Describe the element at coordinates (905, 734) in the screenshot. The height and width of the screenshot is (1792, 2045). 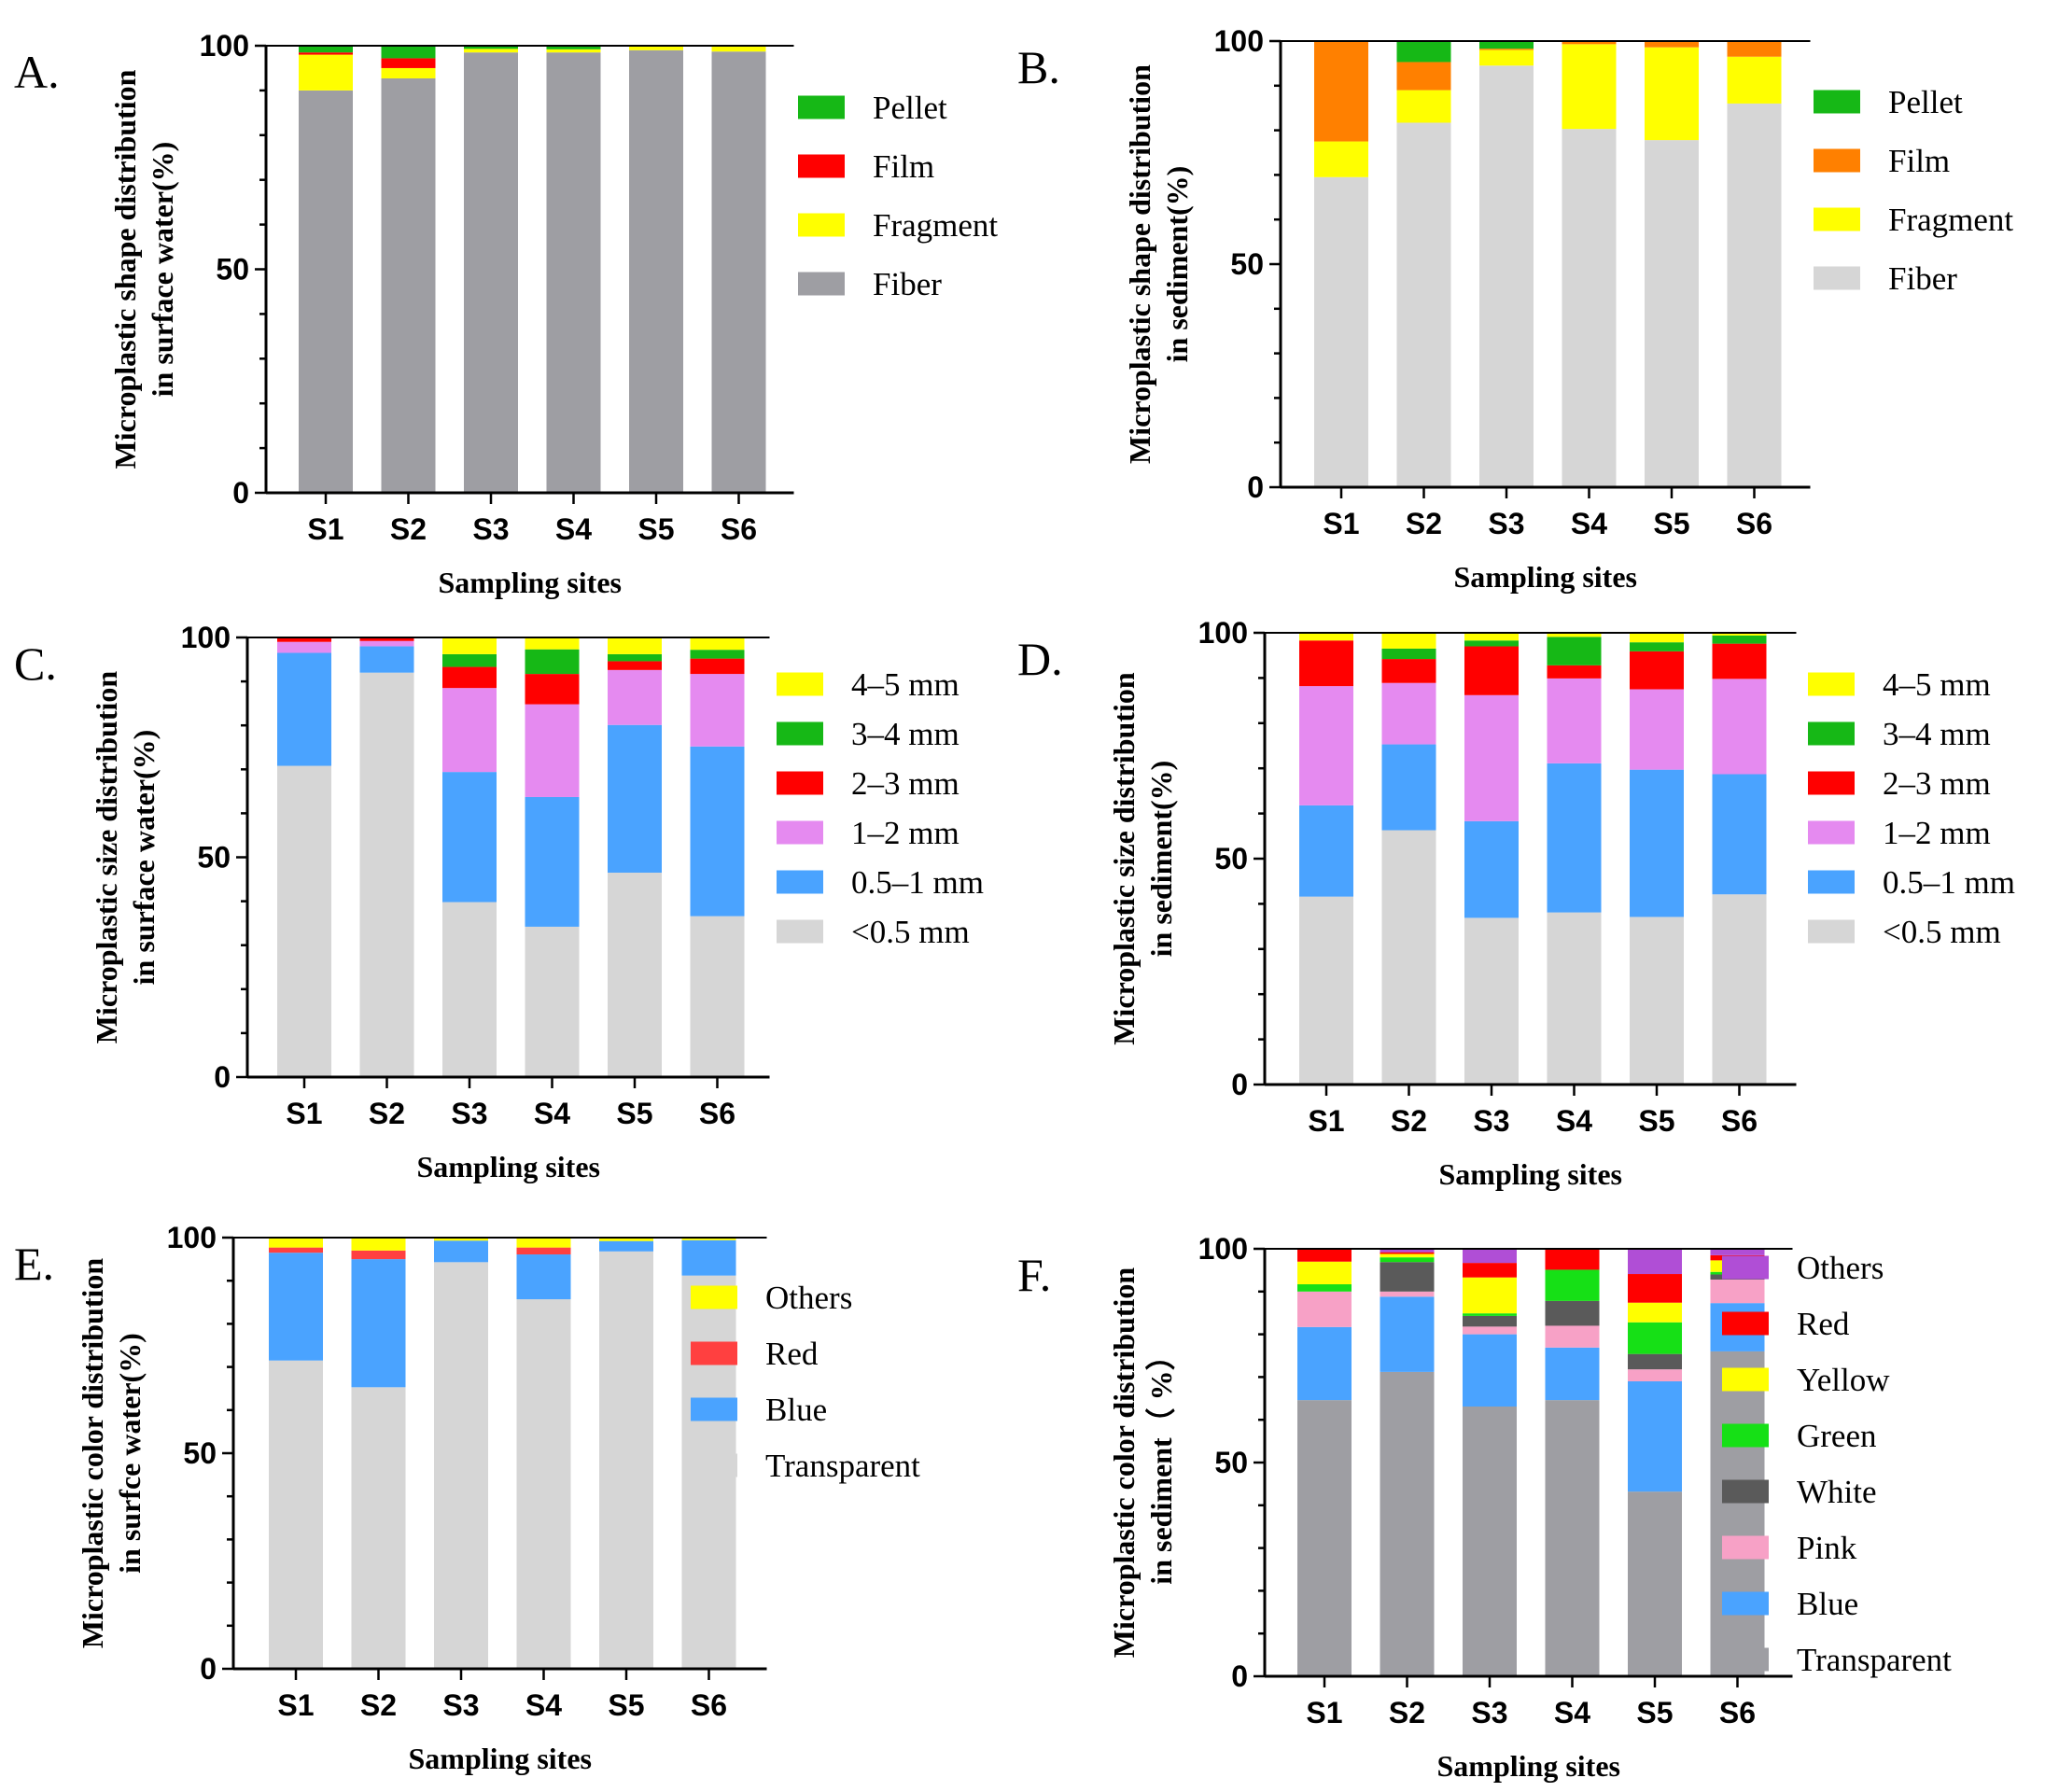
I see `legend-label: 3–4 mm` at that location.